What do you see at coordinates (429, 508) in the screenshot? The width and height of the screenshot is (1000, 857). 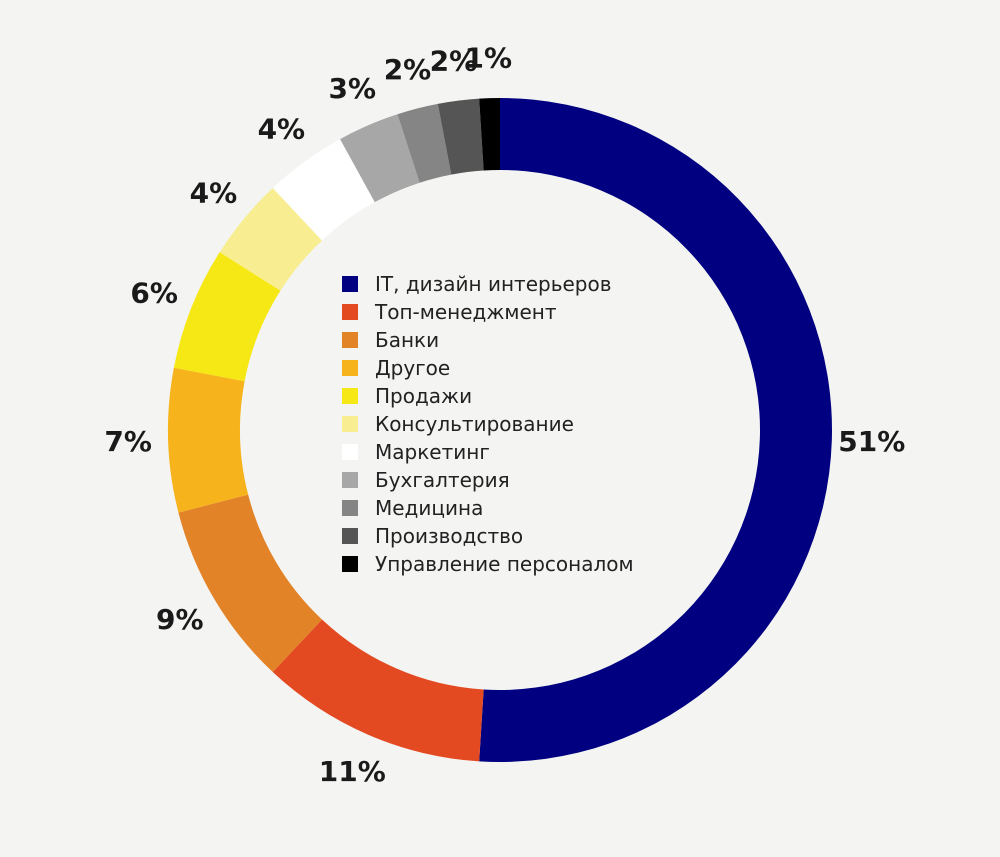 I see `legend-label: Медицина` at bounding box center [429, 508].